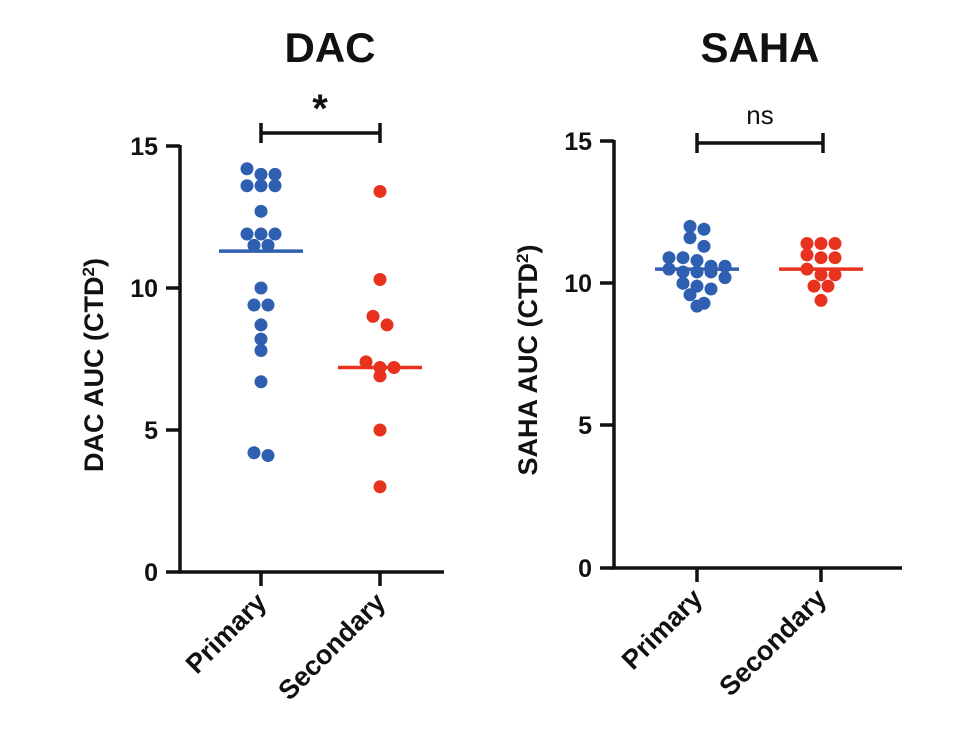 The height and width of the screenshot is (750, 955). What do you see at coordinates (320, 328) in the screenshot?
I see `dac-data-points` at bounding box center [320, 328].